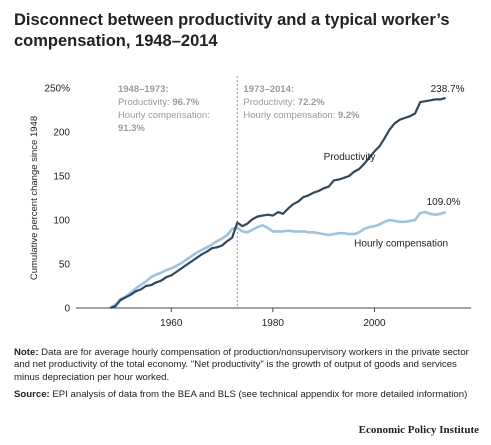  Describe the element at coordinates (61, 221) in the screenshot. I see `y-tick-label: 100` at that location.